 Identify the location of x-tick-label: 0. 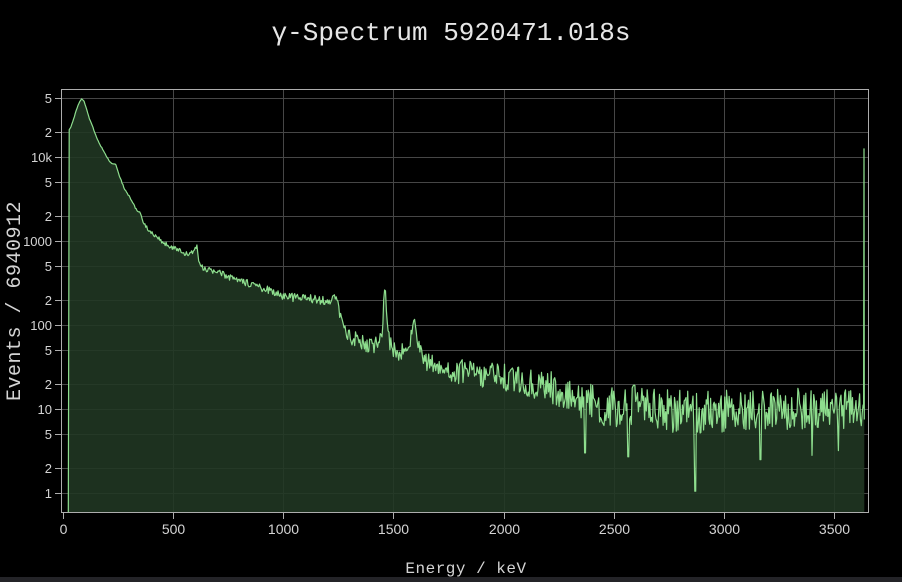
(64, 529).